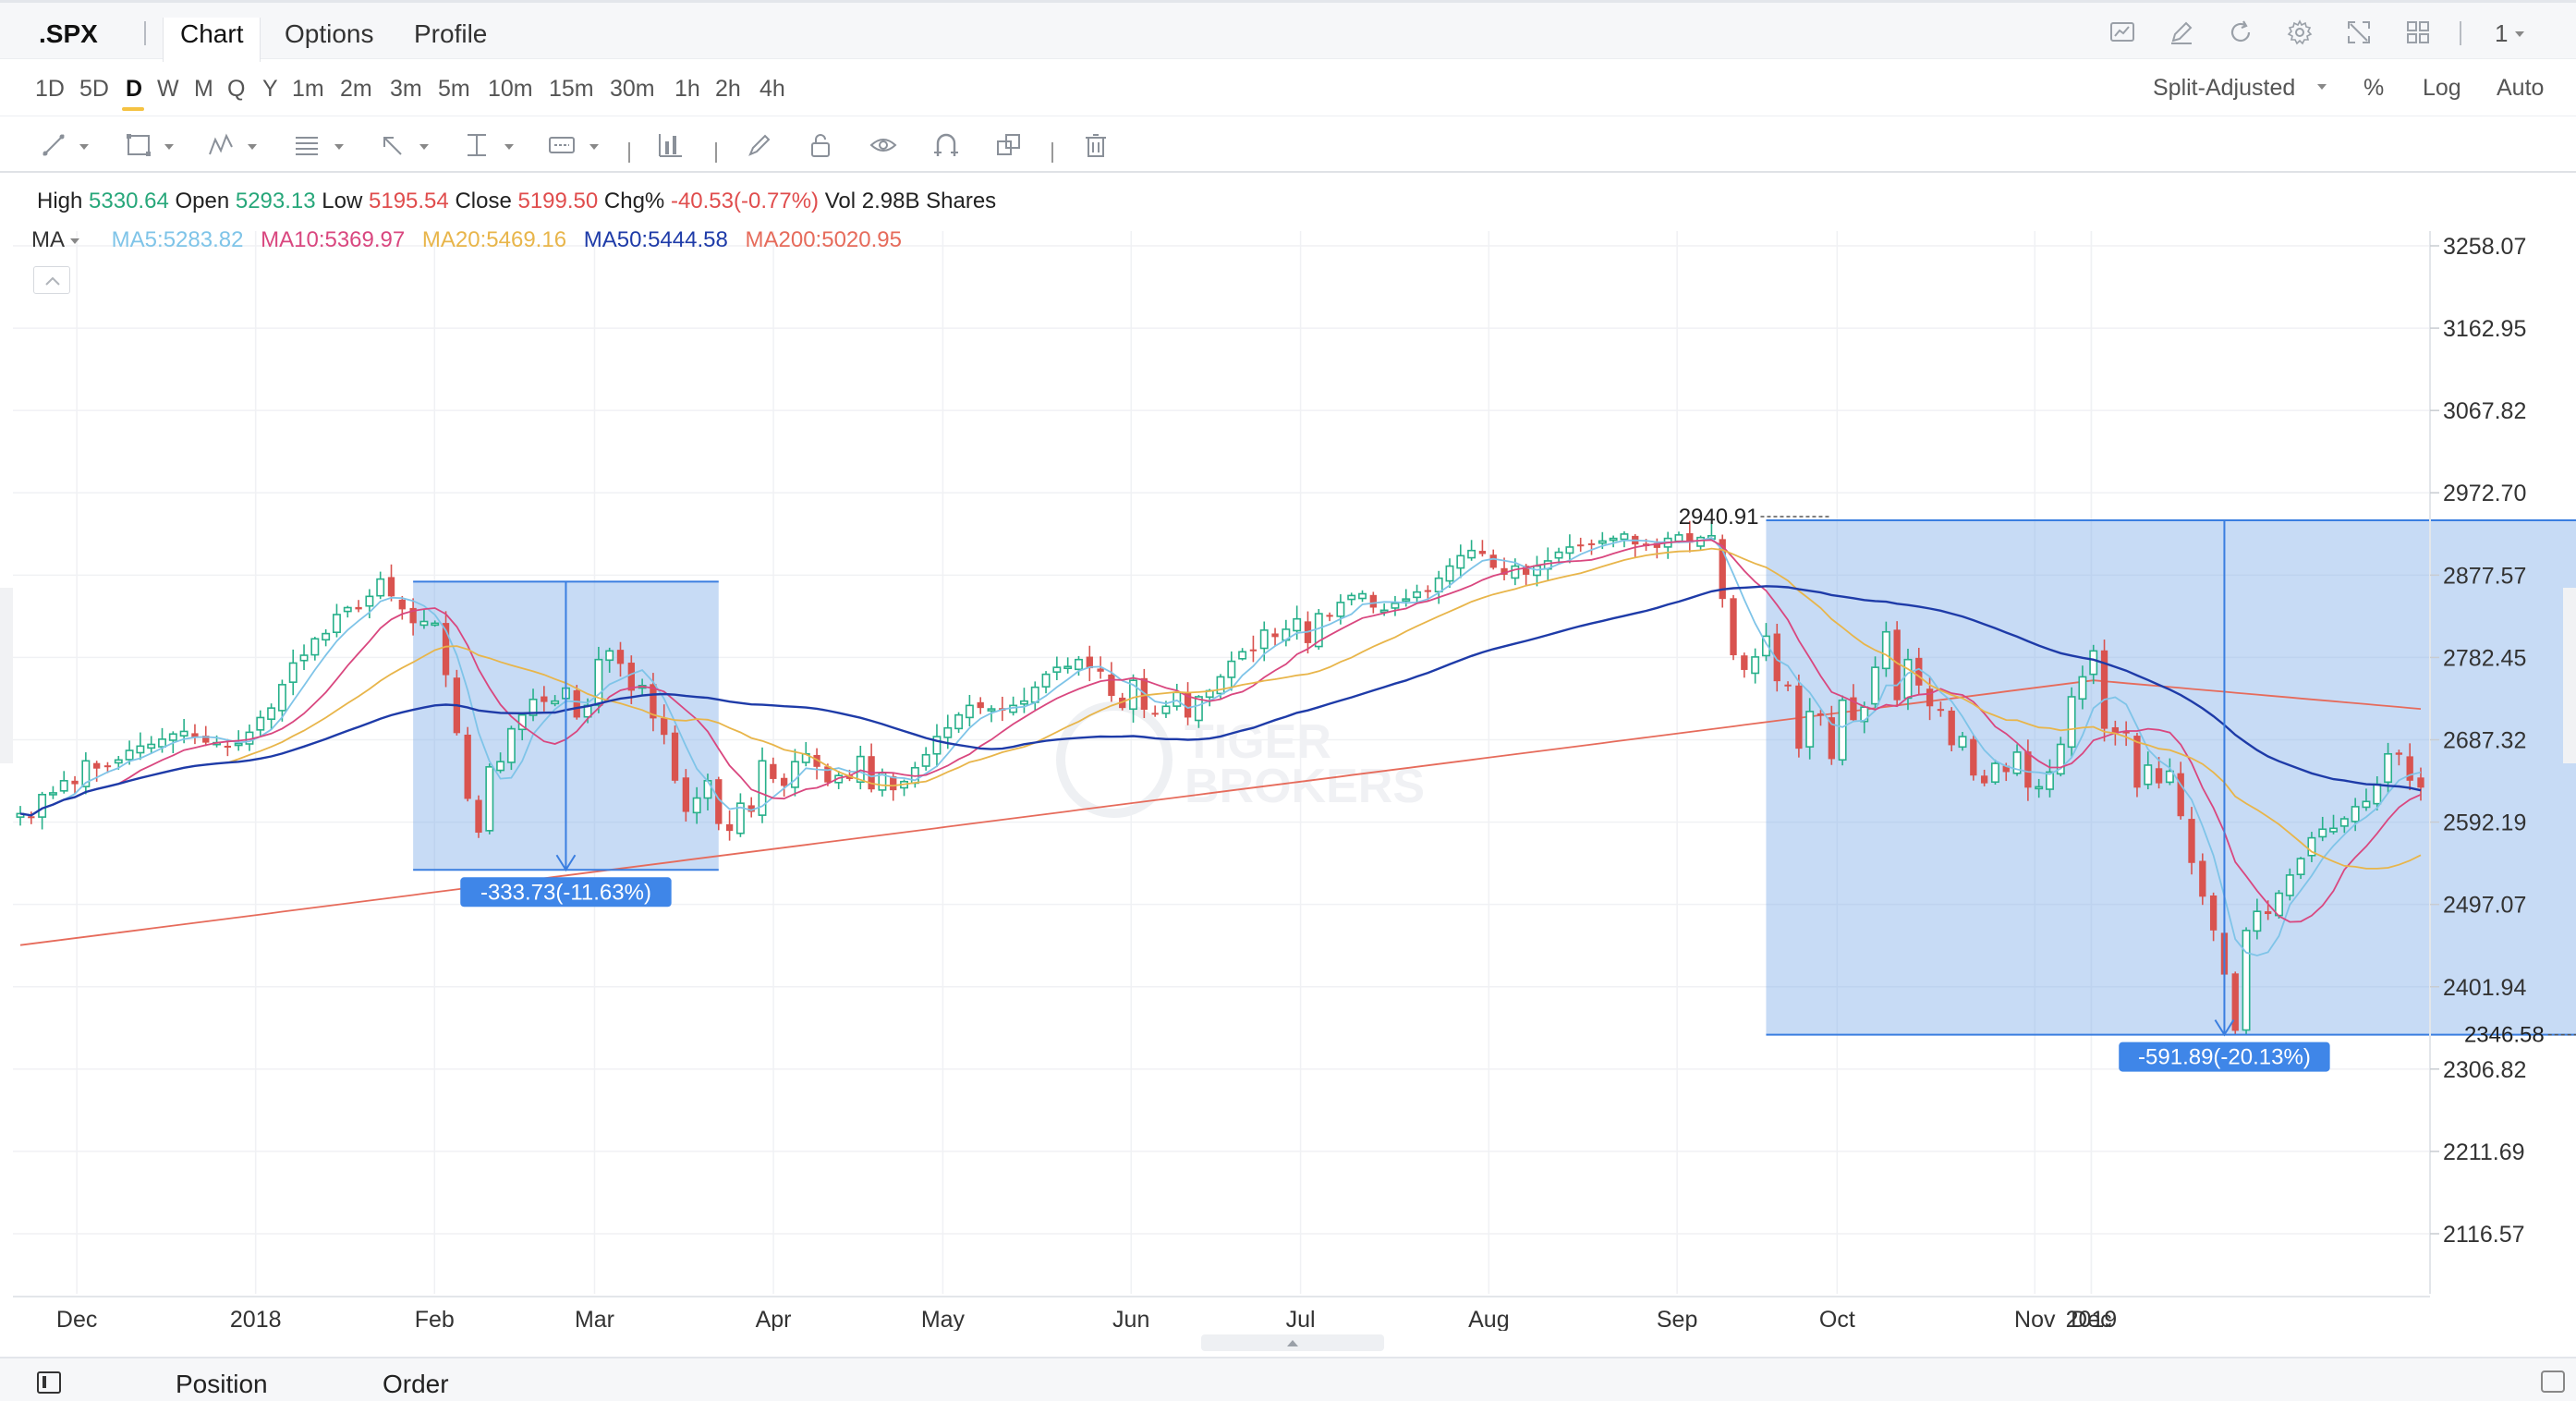 Image resolution: width=2576 pixels, height=1401 pixels. What do you see at coordinates (2181, 32) in the screenshot?
I see `edit-pencil-icon` at bounding box center [2181, 32].